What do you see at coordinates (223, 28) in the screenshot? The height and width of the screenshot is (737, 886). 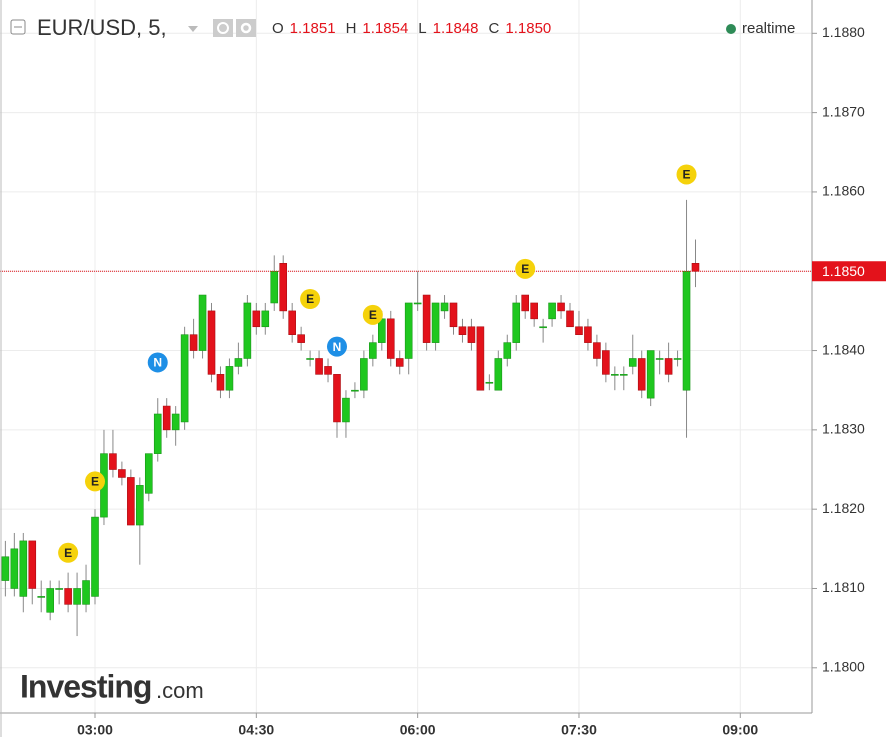 I see `settings-icon` at bounding box center [223, 28].